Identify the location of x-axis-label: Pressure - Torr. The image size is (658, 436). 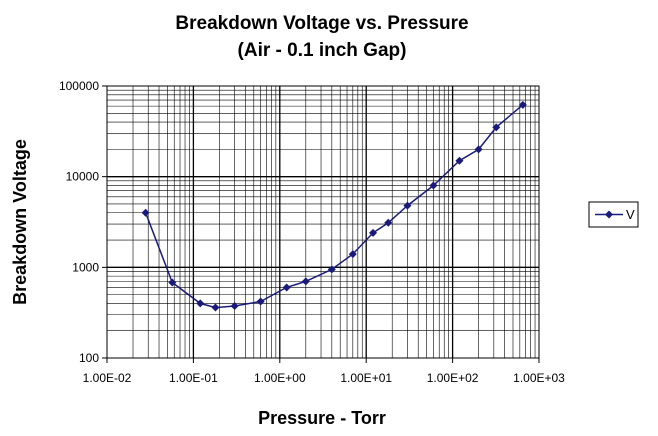
(322, 418).